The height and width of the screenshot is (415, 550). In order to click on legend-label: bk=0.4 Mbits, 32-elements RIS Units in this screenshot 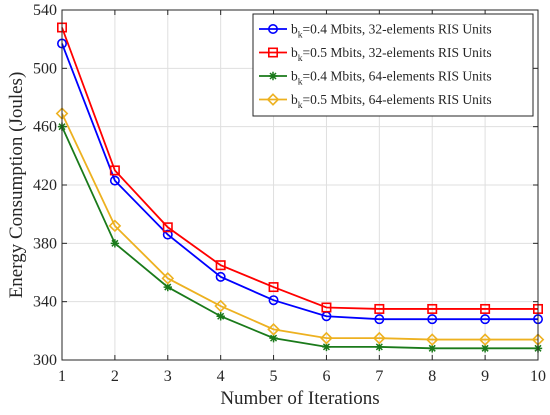, I will do `click(391, 31)`.